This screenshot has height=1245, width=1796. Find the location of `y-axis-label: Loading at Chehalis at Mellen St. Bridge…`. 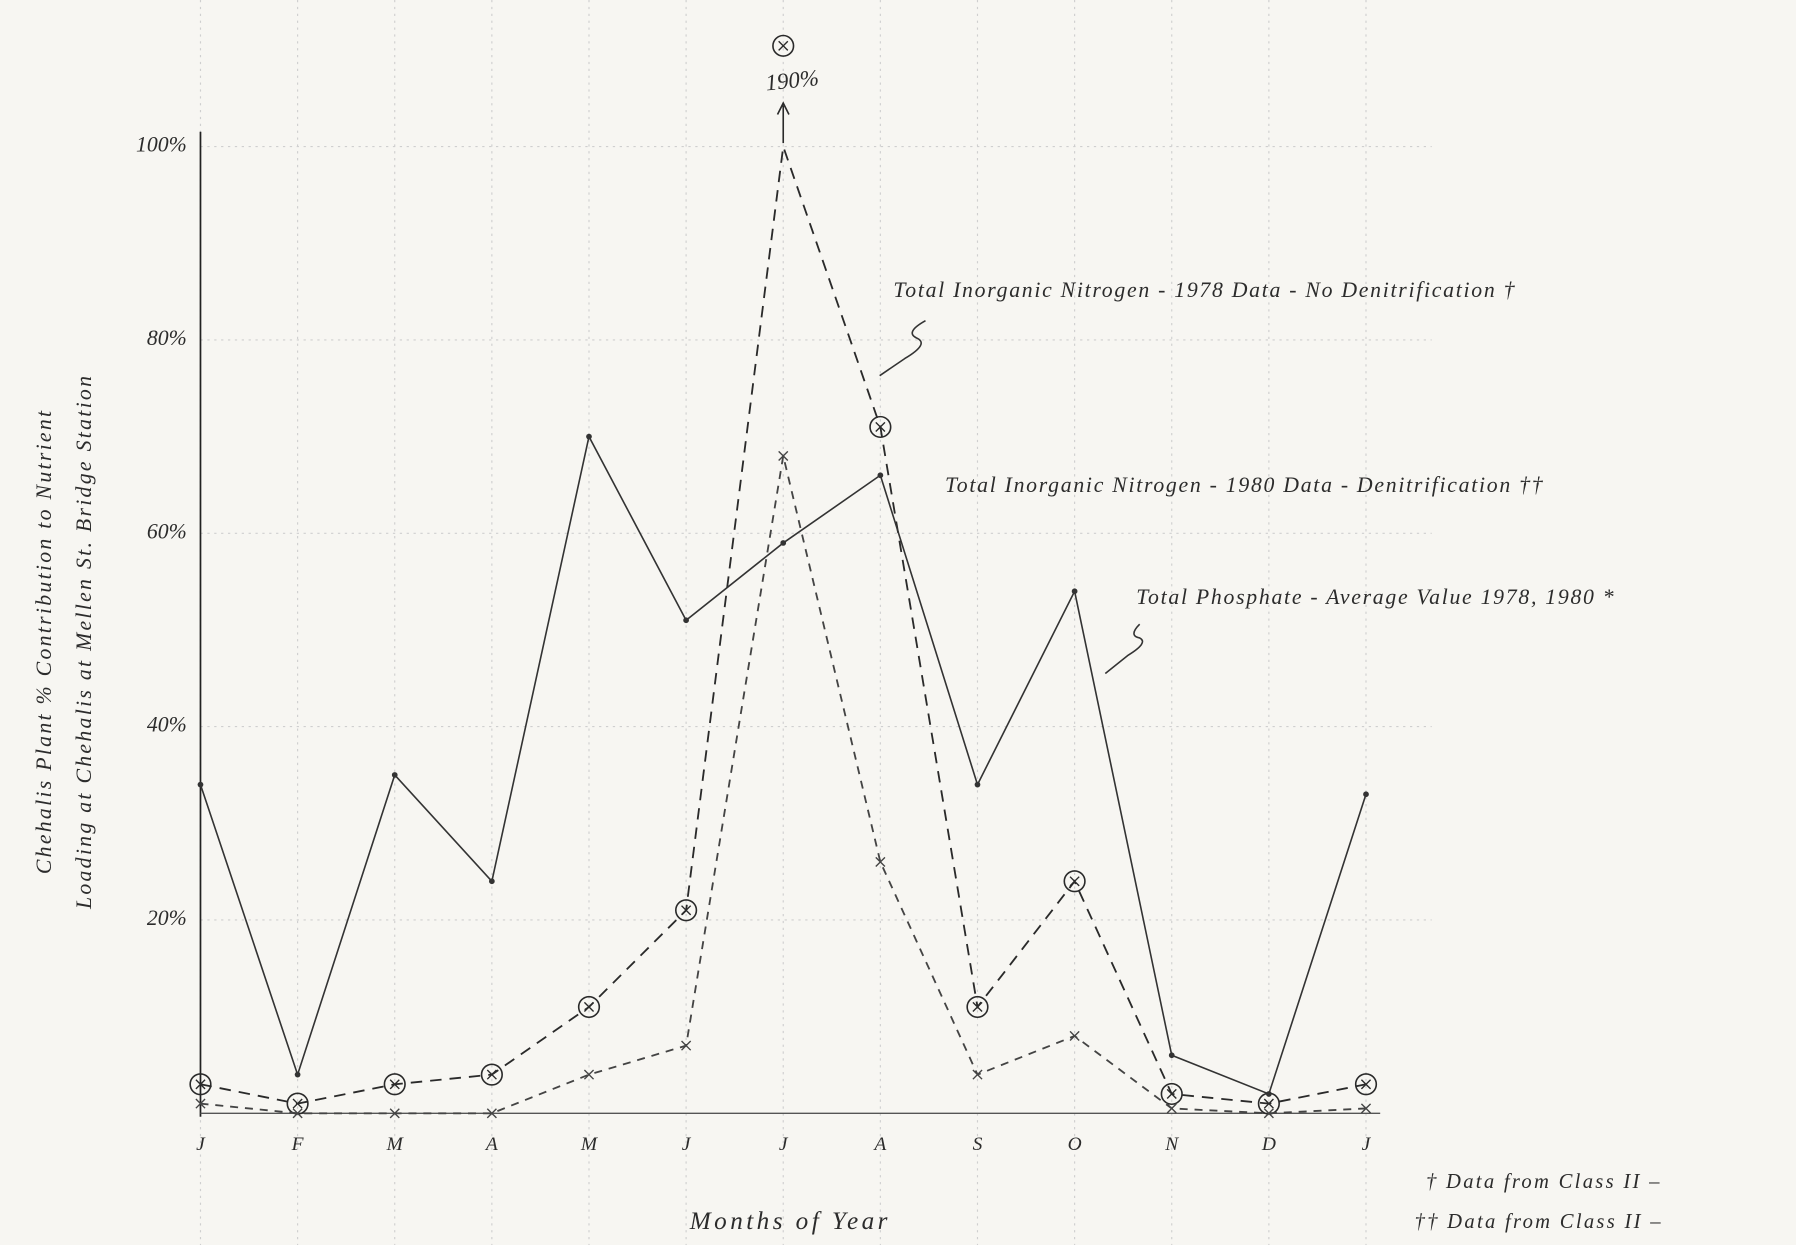

y-axis-label: Loading at Chehalis at Mellen St. Bridge… is located at coordinates (84, 642).